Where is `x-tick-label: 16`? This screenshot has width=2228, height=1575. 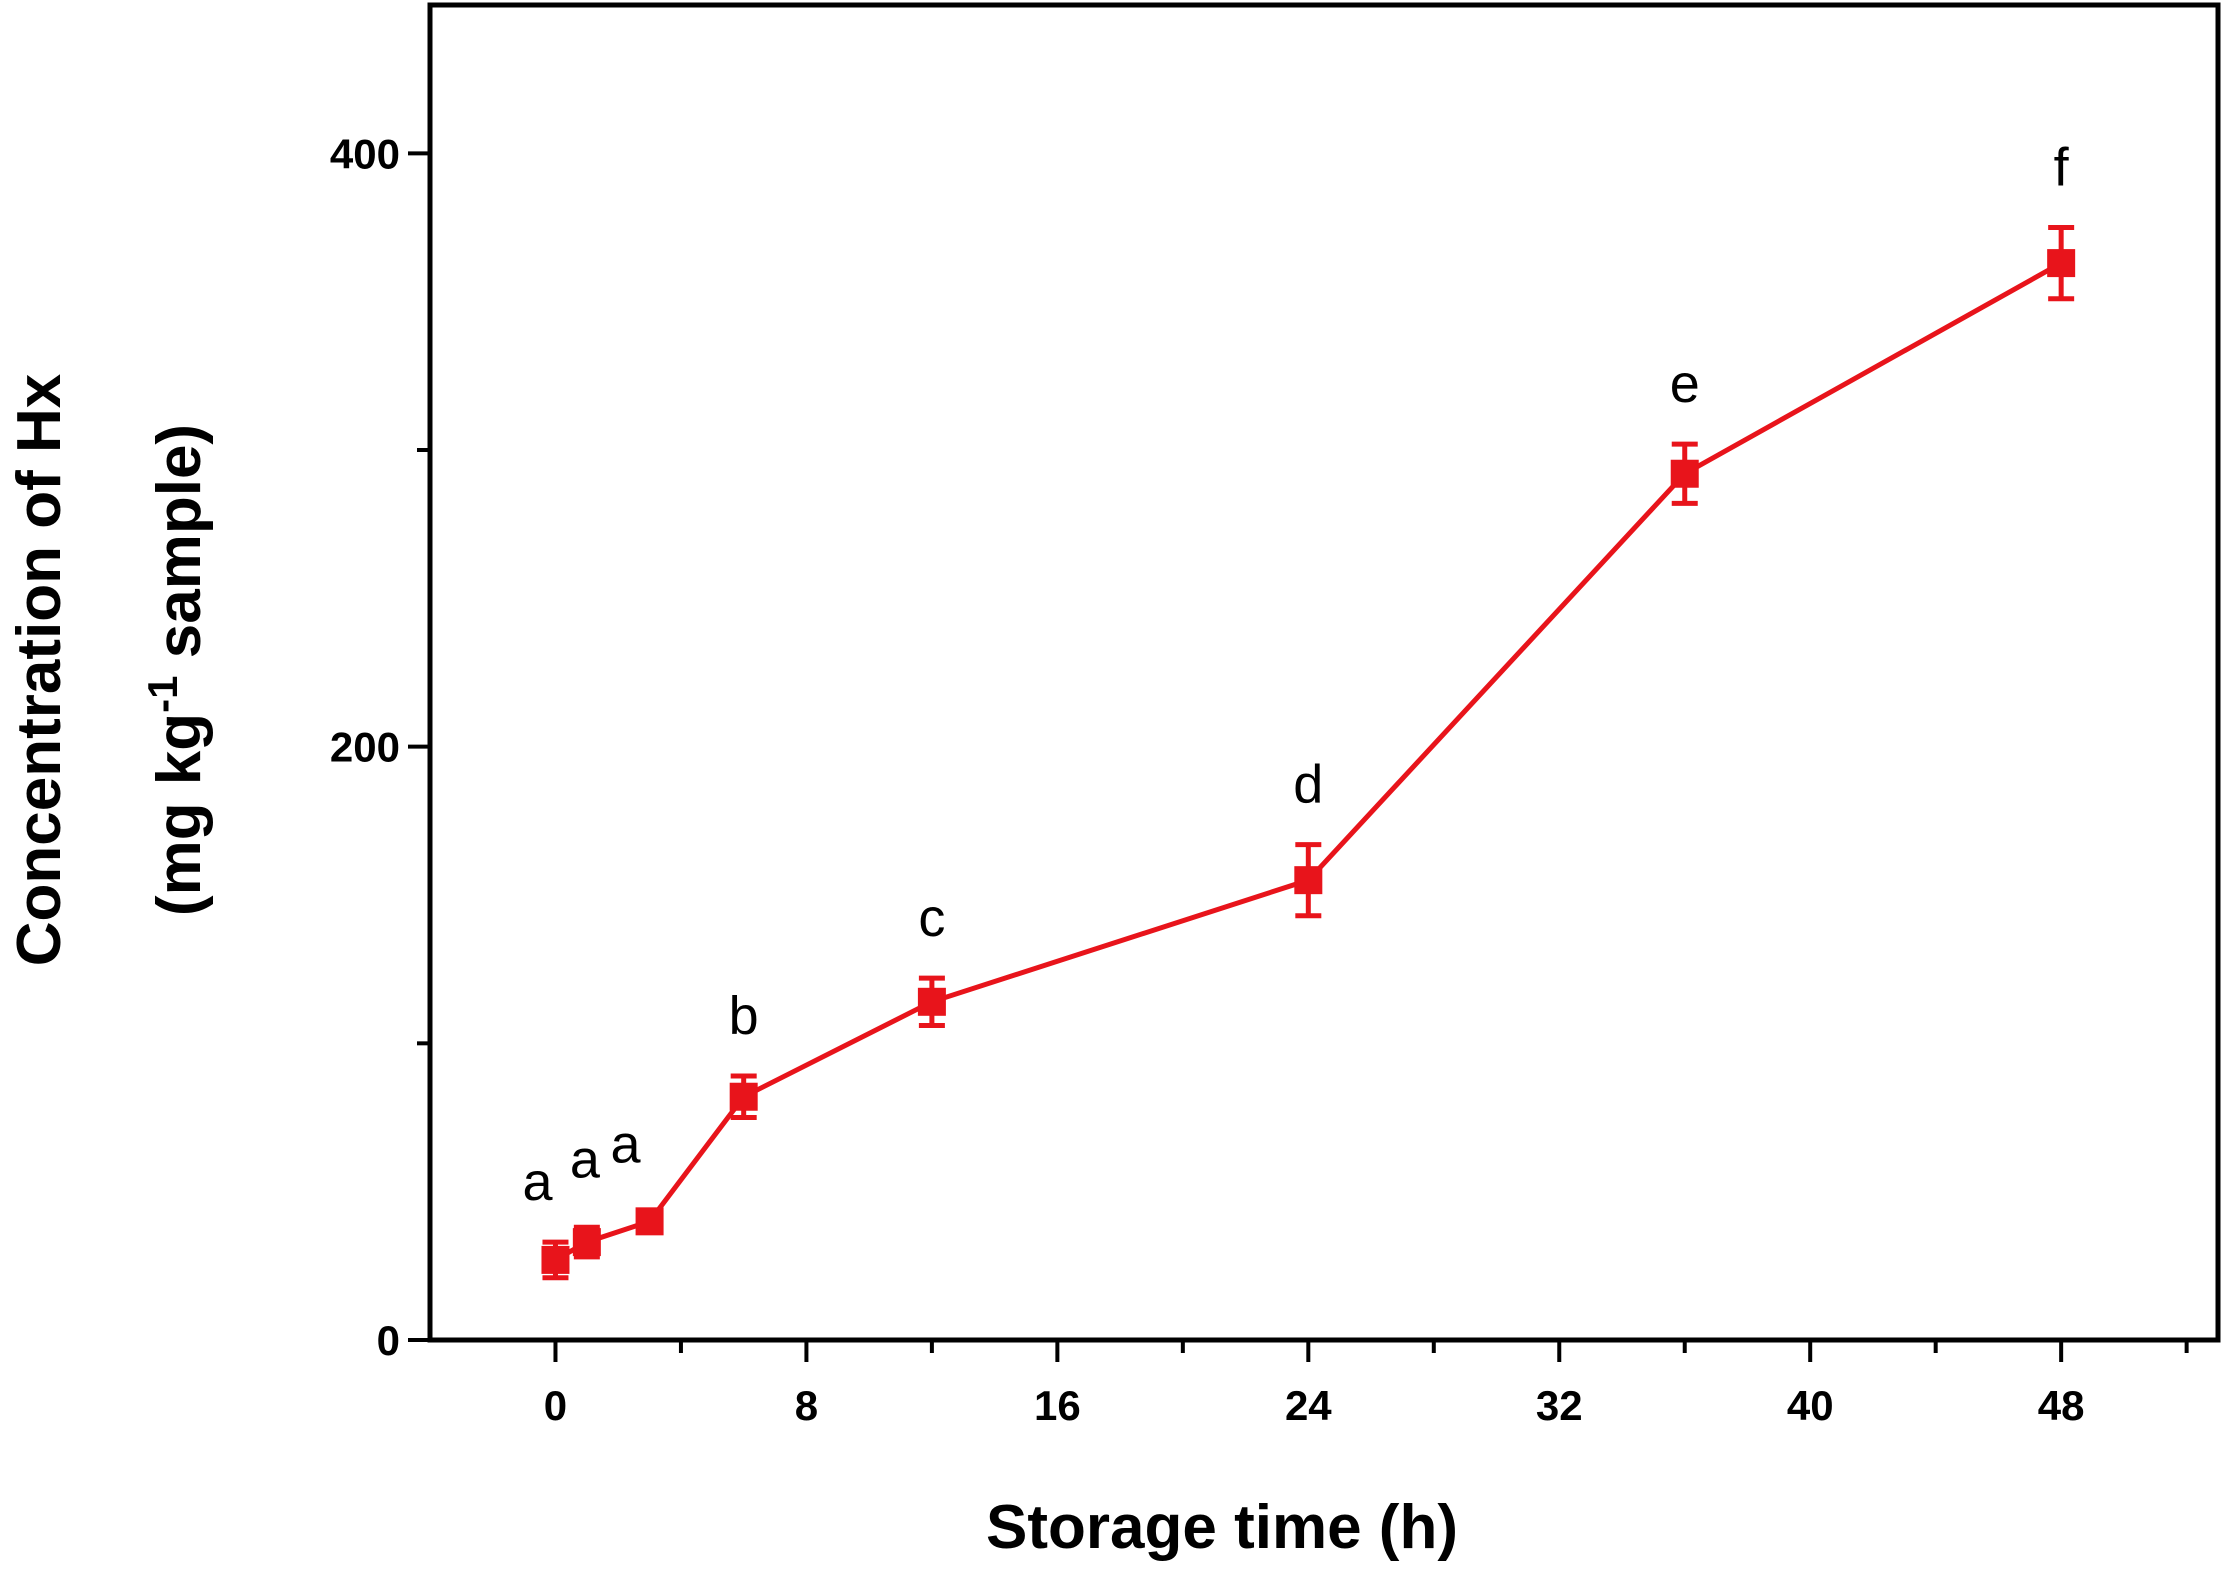
x-tick-label: 16 is located at coordinates (1057, 1405).